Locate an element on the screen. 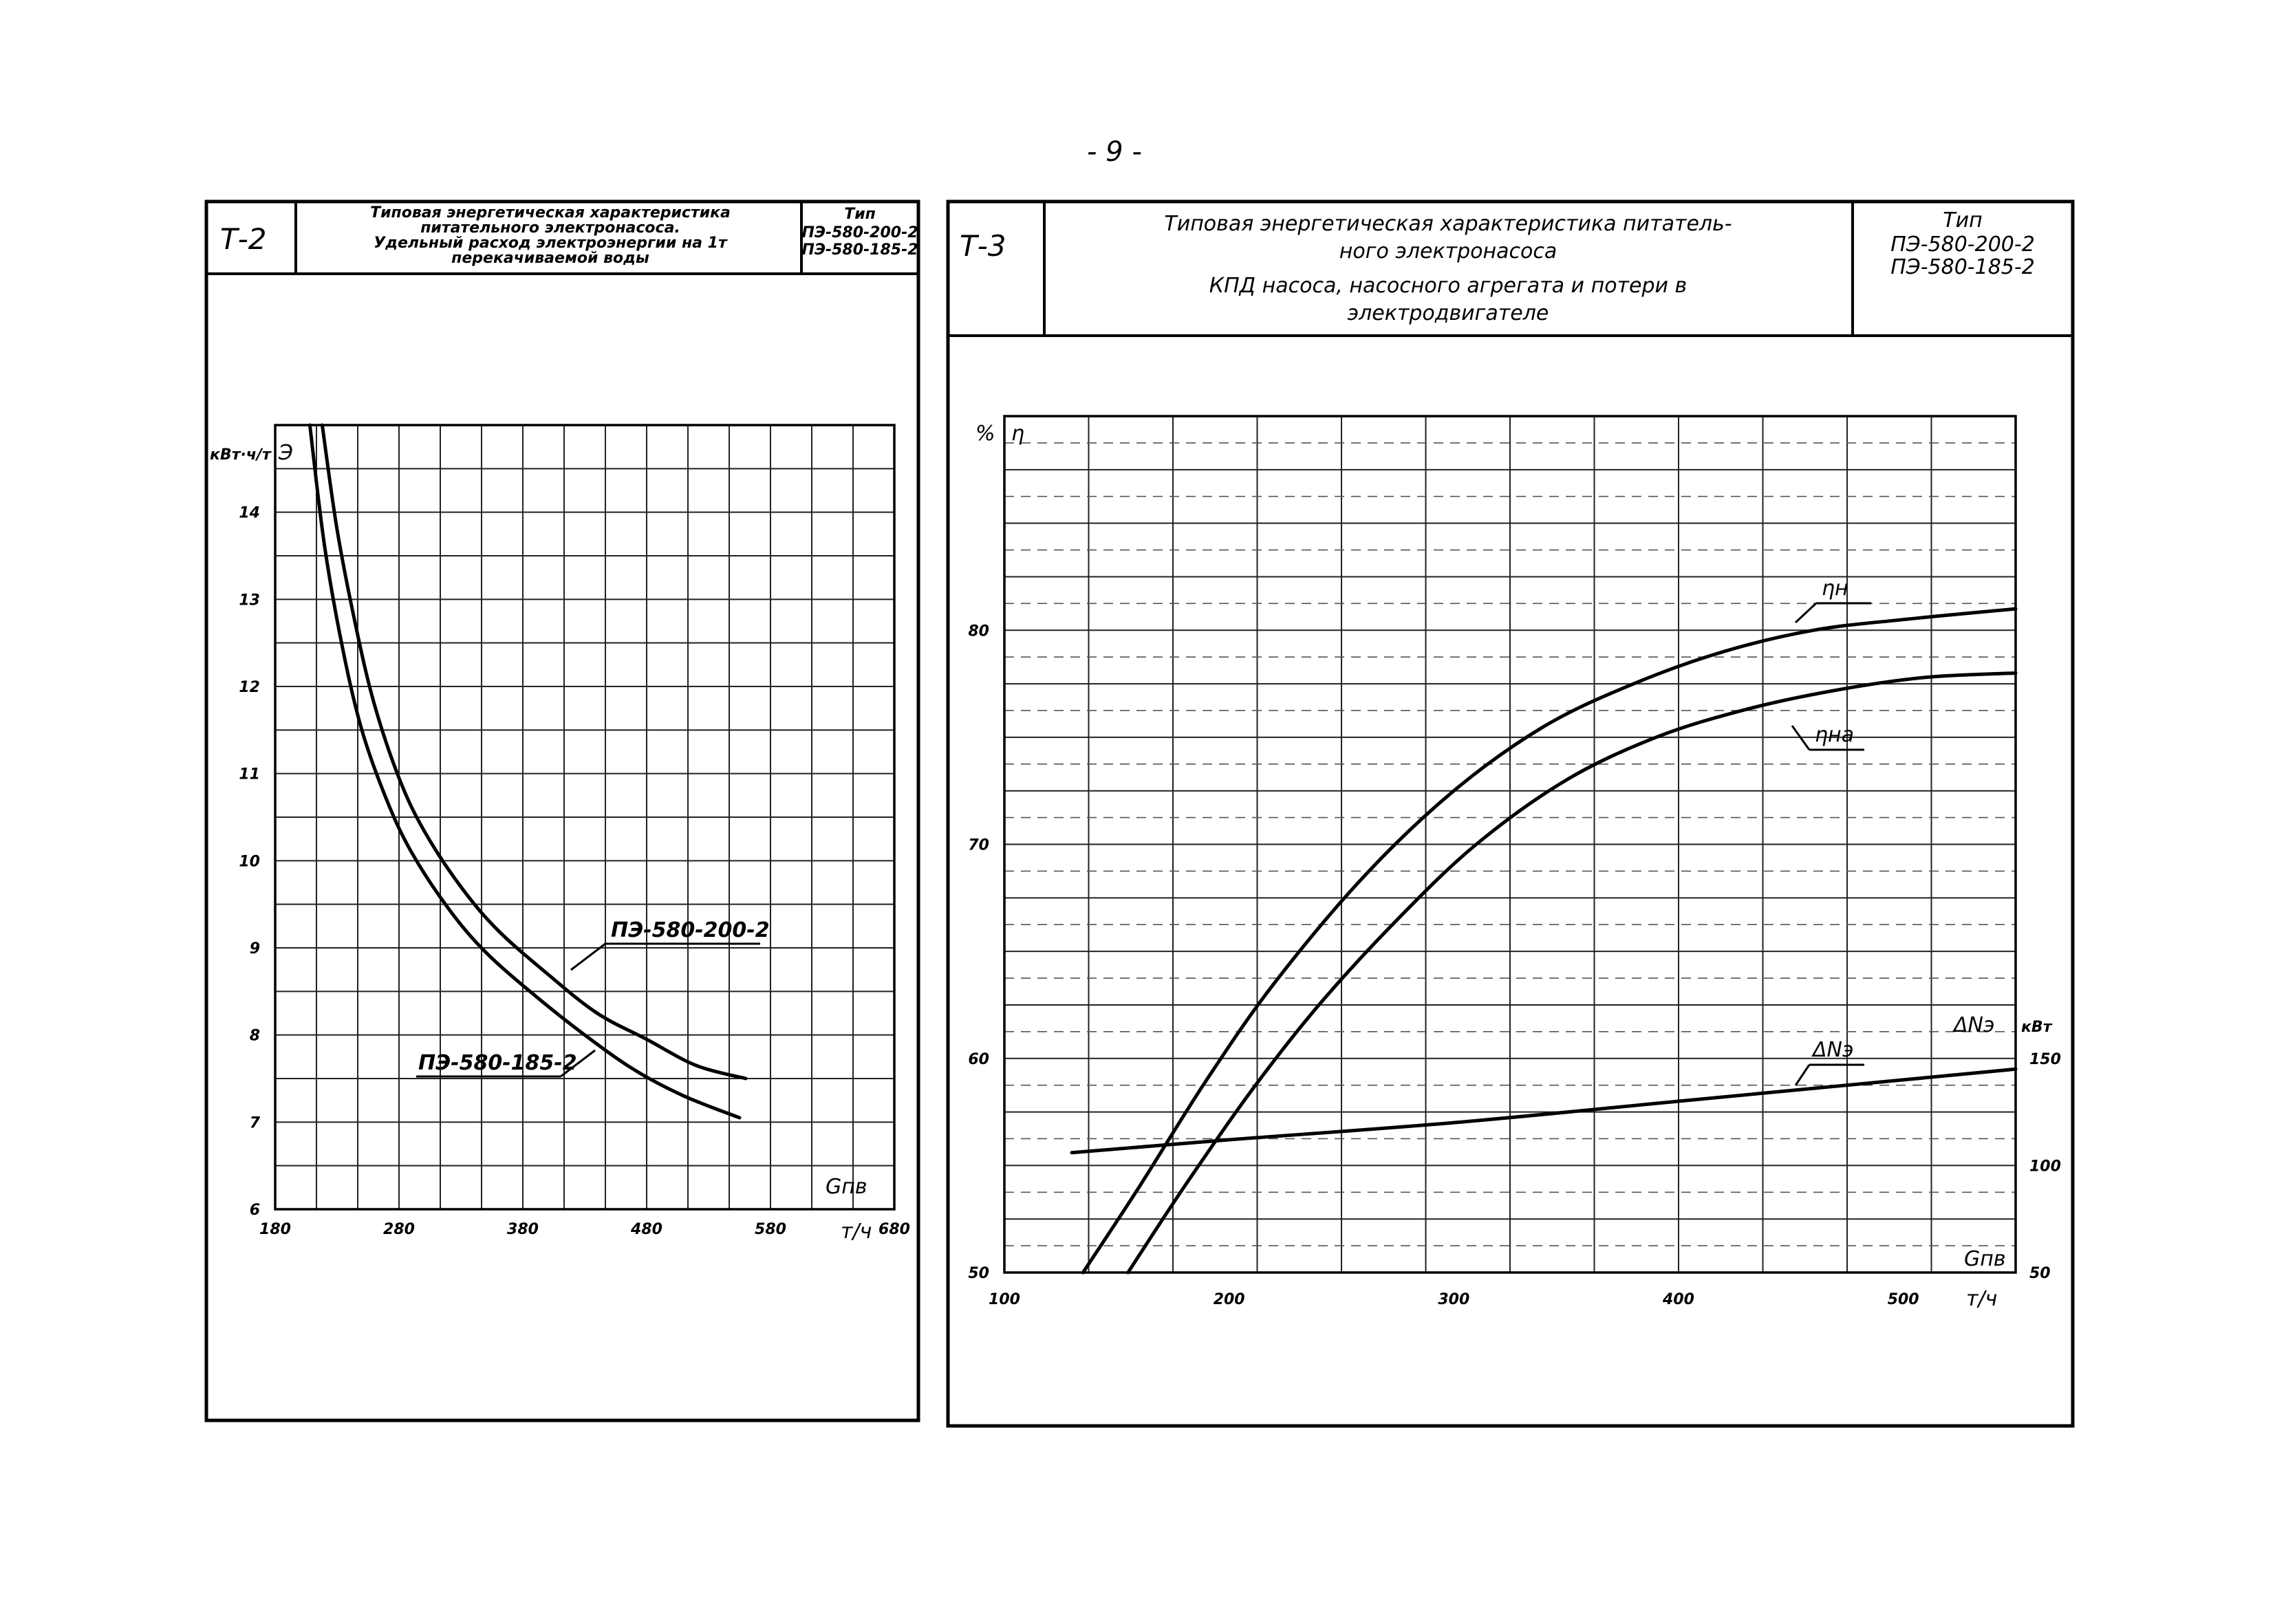  t2-y-tick-label: 11 is located at coordinates (250, 774).